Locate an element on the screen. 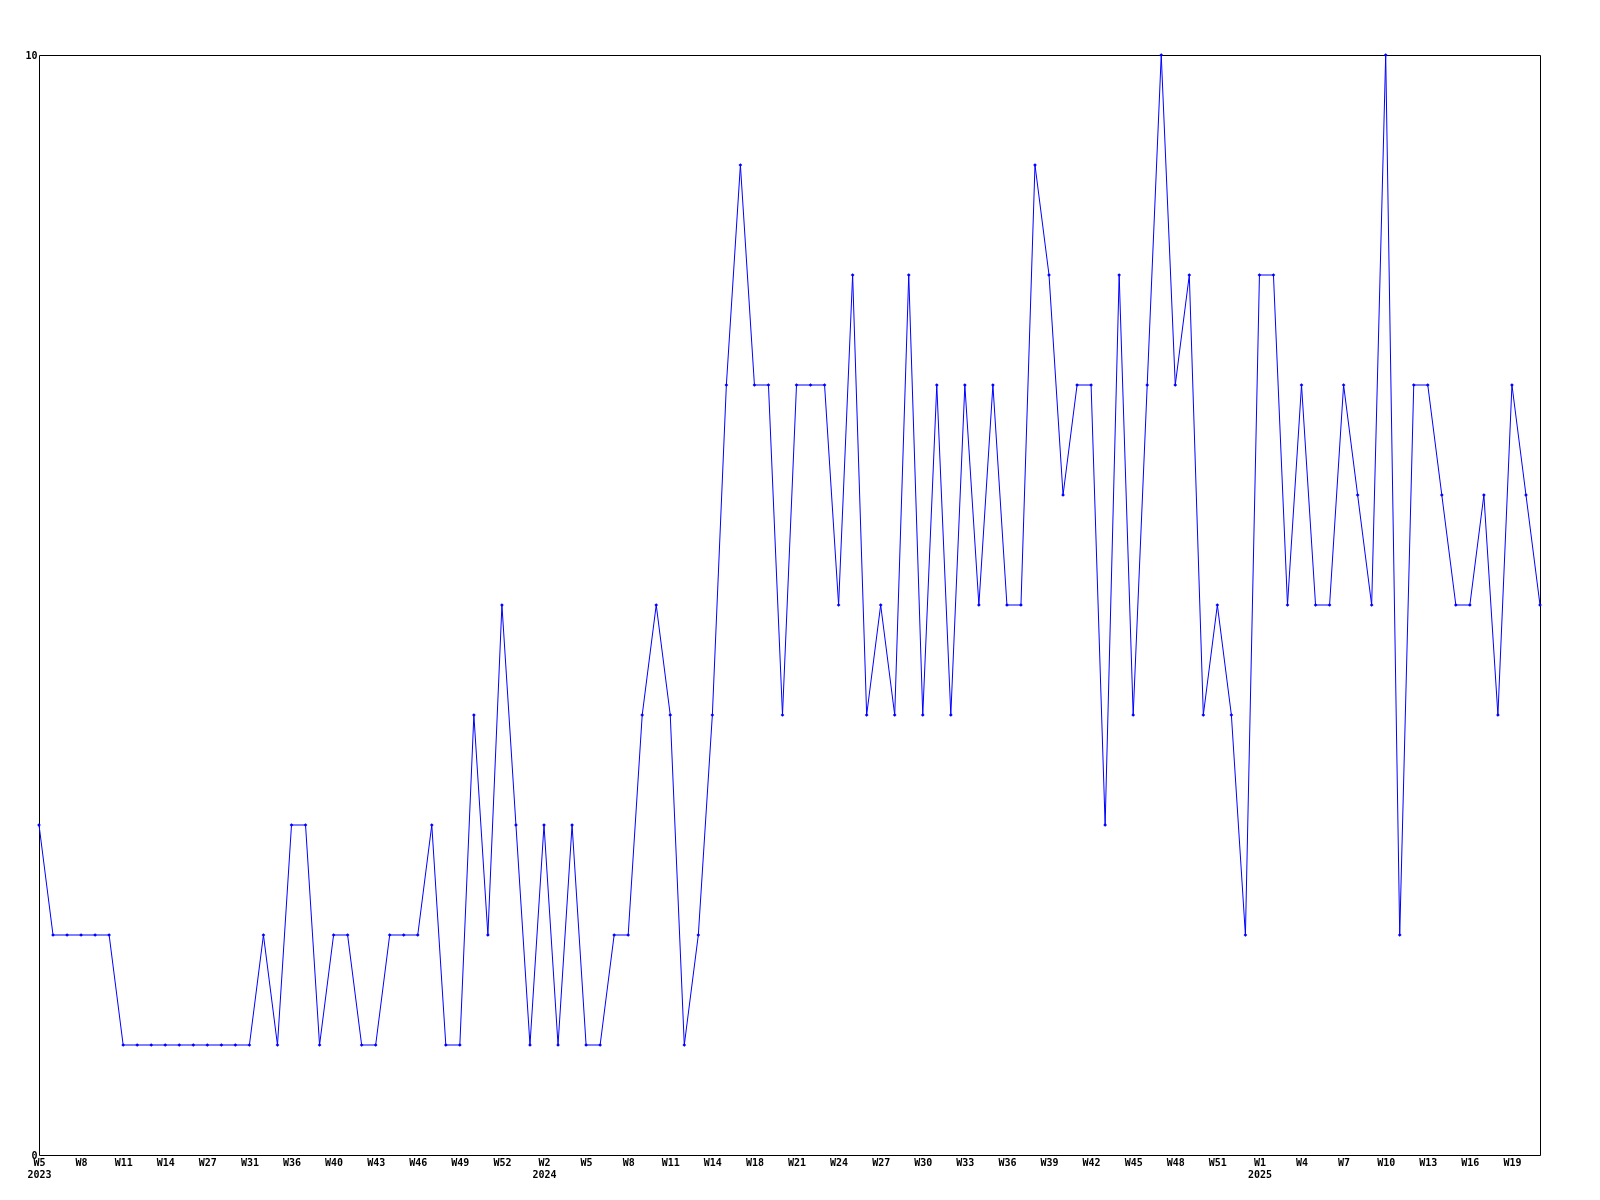  x-tick-label: W51 is located at coordinates (1217, 1162).